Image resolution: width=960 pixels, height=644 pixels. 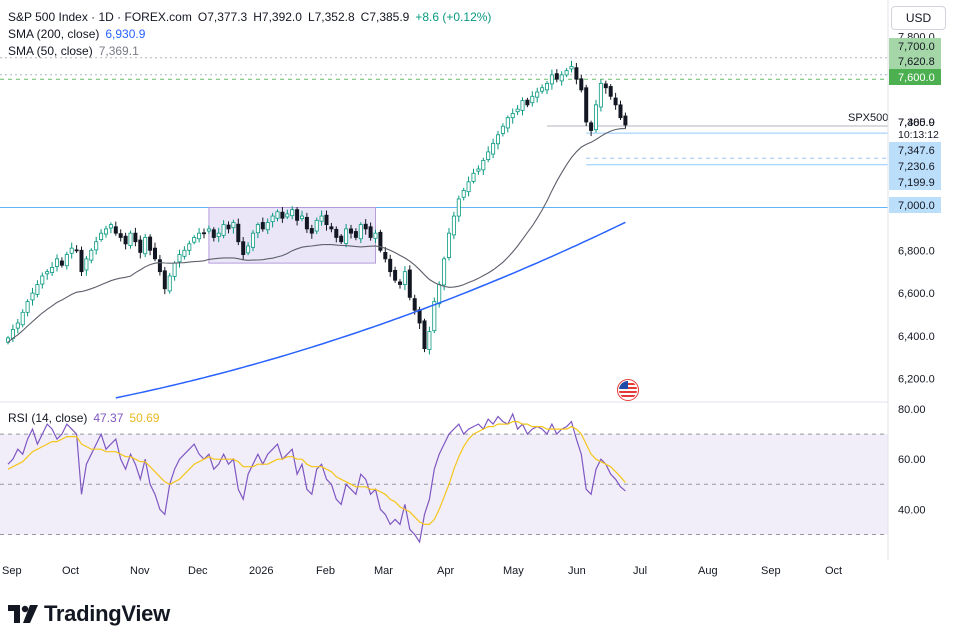 I want to click on rsi-legend: RSI (14, close) 47.37 50.69, so click(x=86, y=418).